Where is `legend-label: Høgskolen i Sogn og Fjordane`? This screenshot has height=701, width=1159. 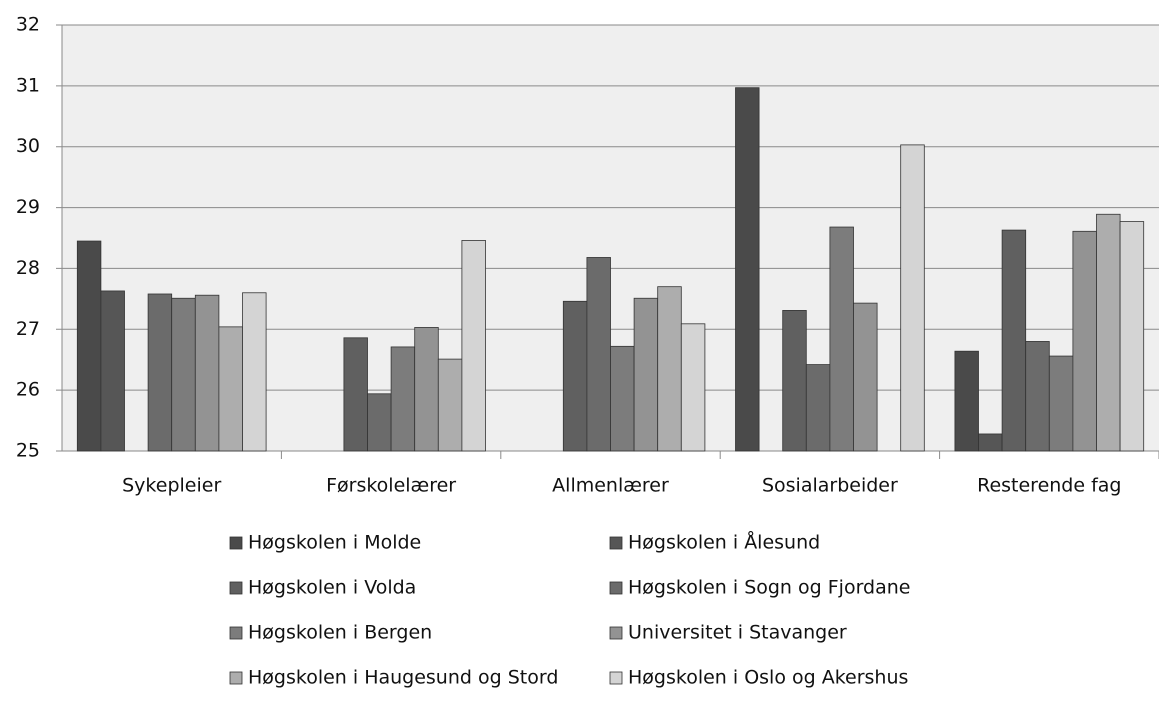
legend-label: Høgskolen i Sogn og Fjordane is located at coordinates (769, 588).